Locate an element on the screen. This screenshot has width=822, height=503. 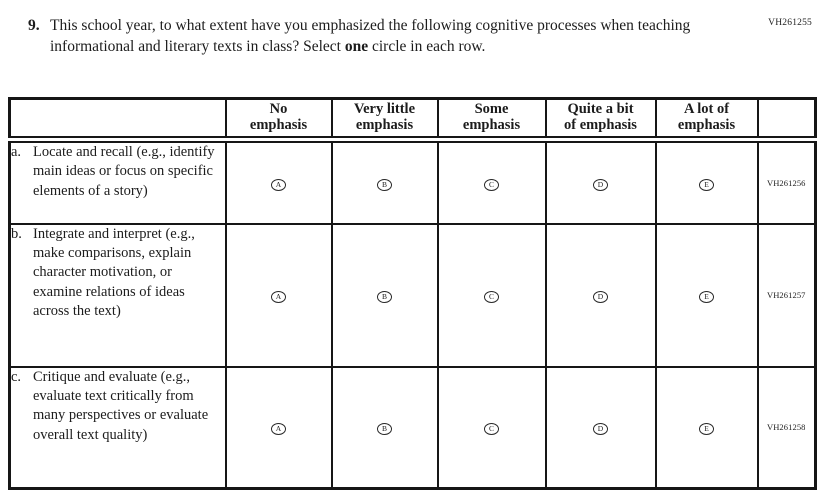
question-number: 9. is located at coordinates (34, 25).